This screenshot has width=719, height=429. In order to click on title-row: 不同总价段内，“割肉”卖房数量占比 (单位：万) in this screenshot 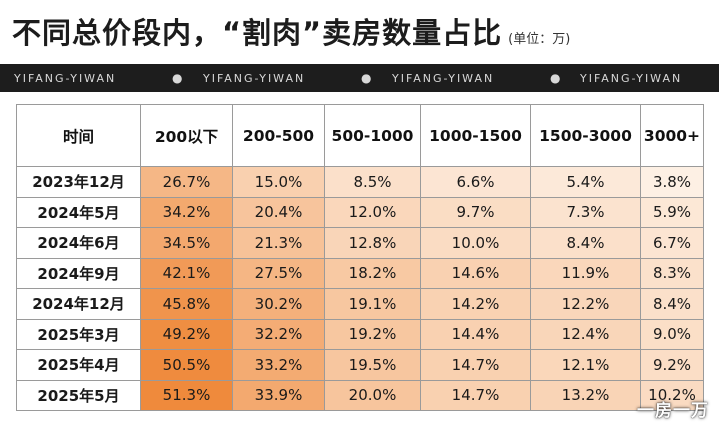, I will do `click(362, 32)`.